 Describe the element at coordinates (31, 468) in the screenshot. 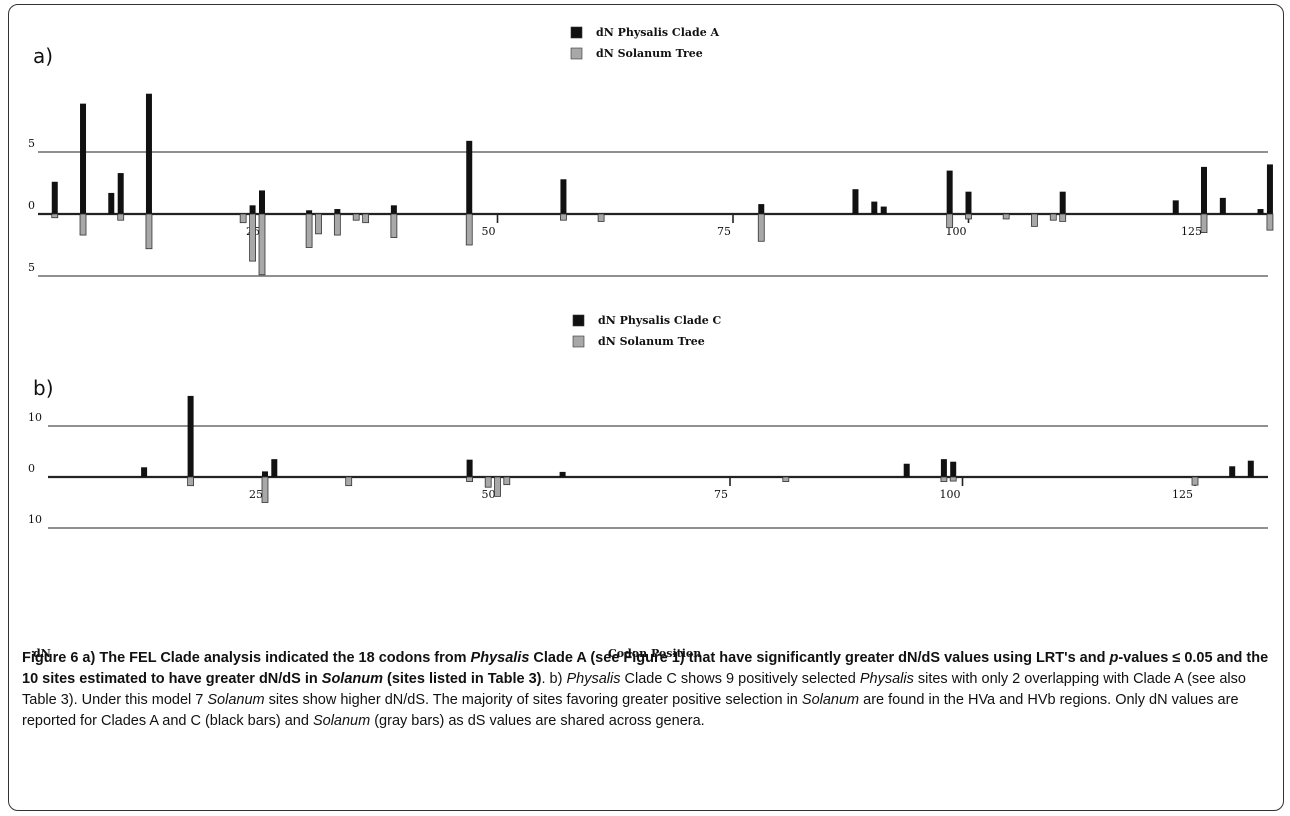

I see `y-tick-label-1-1: 0` at that location.